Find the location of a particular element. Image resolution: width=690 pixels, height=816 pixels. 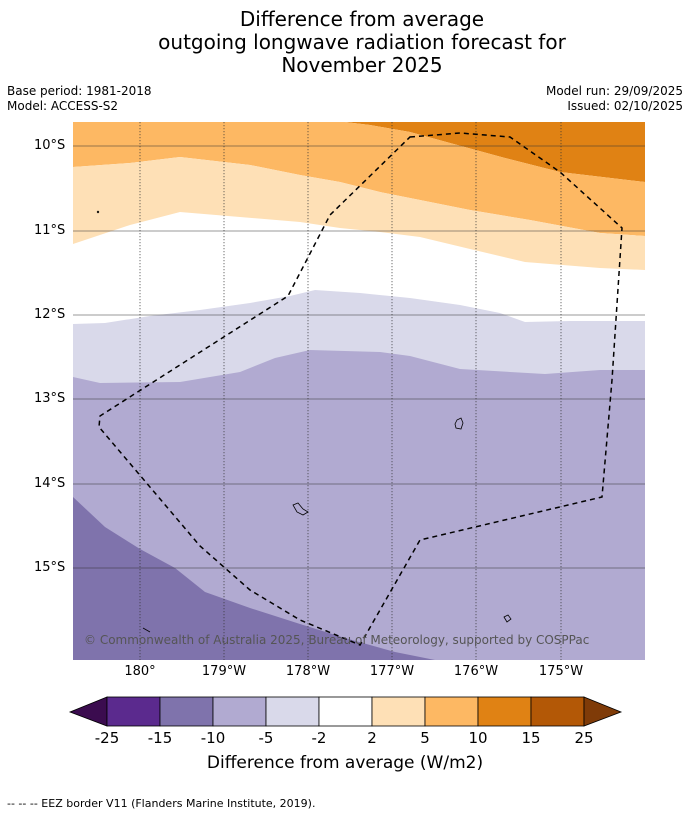

meta-right: Model run: 29/09/2025 Issued: 02/10/2025 is located at coordinates (614, 99).